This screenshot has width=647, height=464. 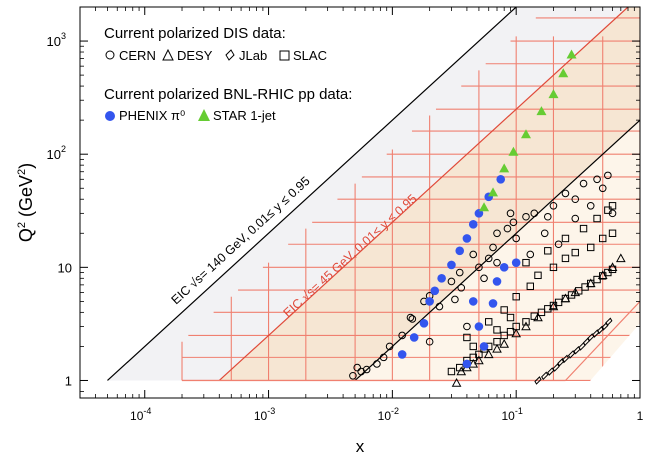 I want to click on legend-desy-symbol, so click(x=168, y=54).